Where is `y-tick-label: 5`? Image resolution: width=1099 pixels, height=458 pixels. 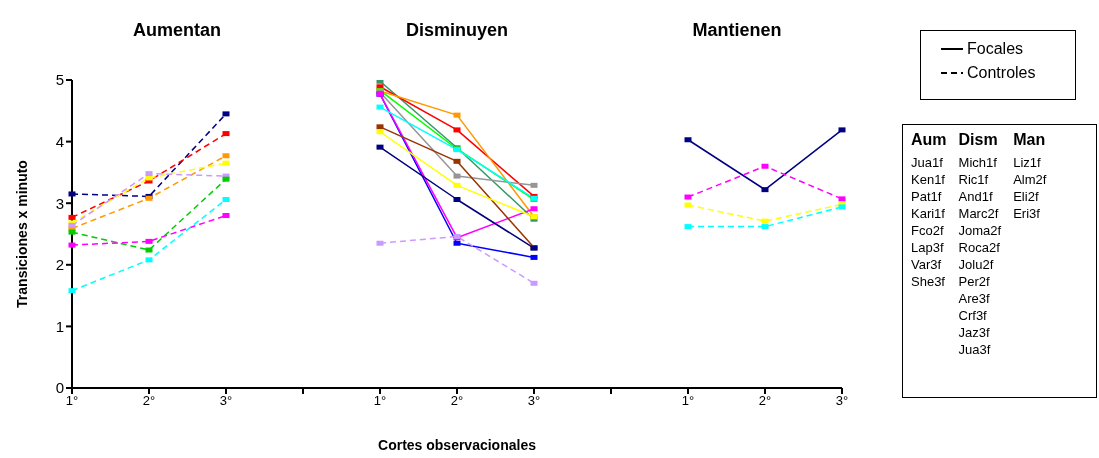
y-tick-label: 5 is located at coordinates (59, 80).